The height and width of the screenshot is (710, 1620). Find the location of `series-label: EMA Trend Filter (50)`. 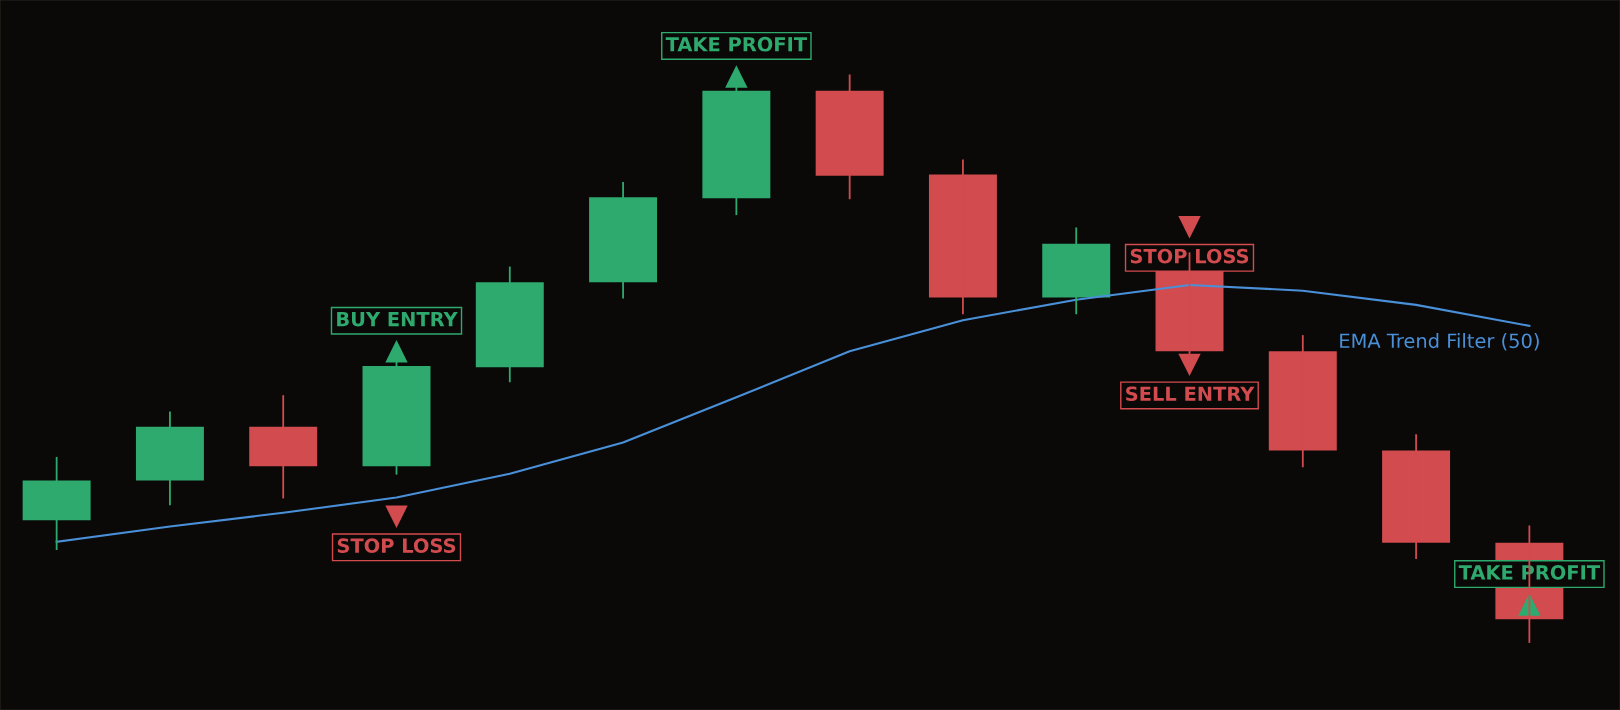

series-label: EMA Trend Filter (50) is located at coordinates (1439, 342).